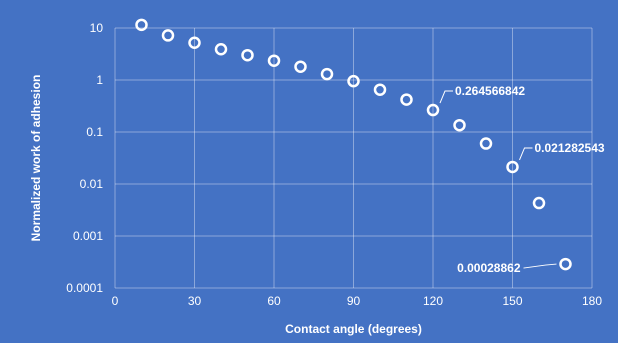  What do you see at coordinates (92, 184) in the screenshot?
I see `y-tick-label: 0.01` at bounding box center [92, 184].